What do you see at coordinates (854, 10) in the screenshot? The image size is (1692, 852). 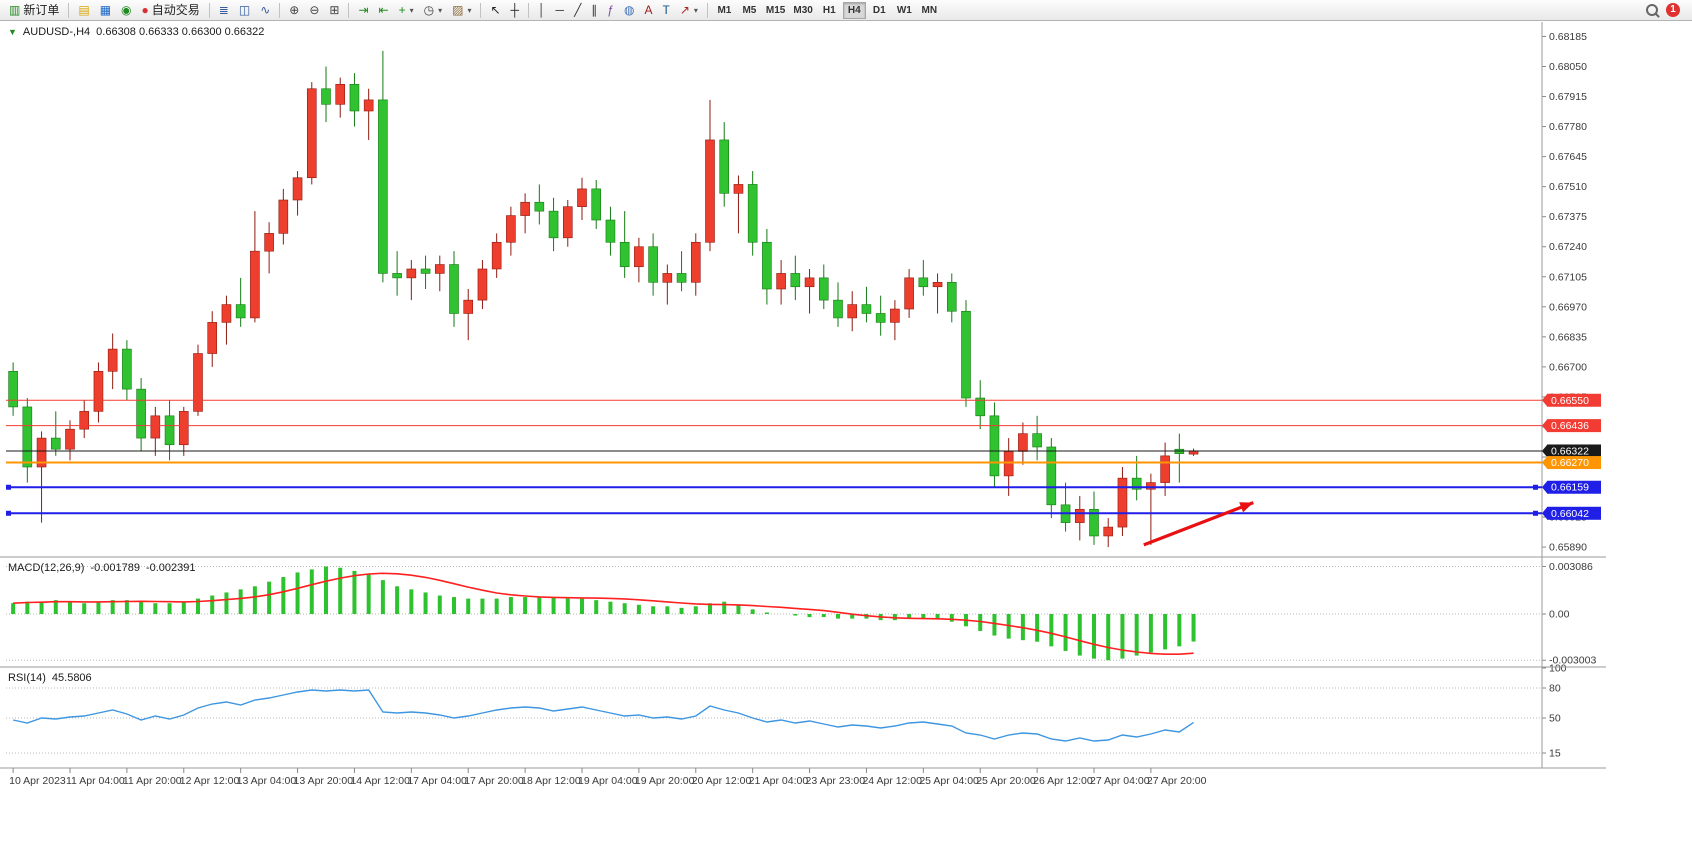 I see `timeframe-h4-button: H4` at bounding box center [854, 10].